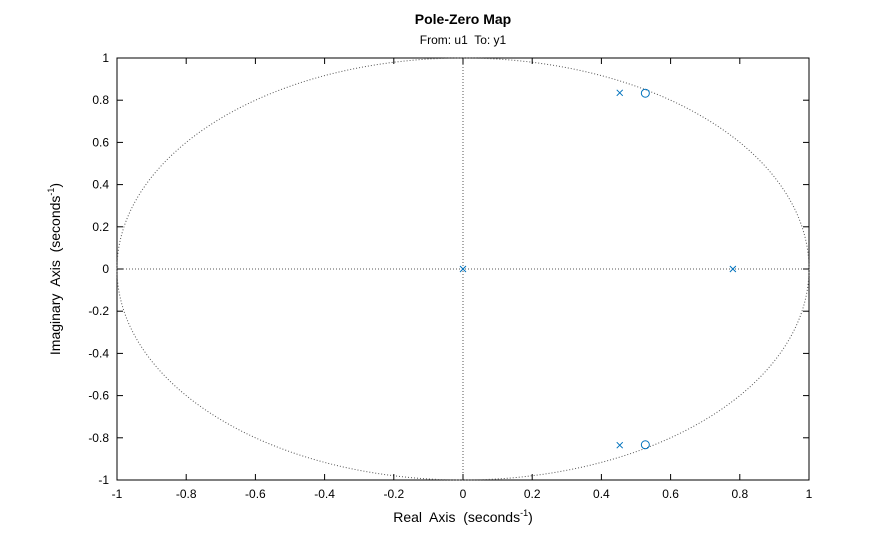  Describe the element at coordinates (255, 494) in the screenshot. I see `x-tick-label: -0.6` at that location.